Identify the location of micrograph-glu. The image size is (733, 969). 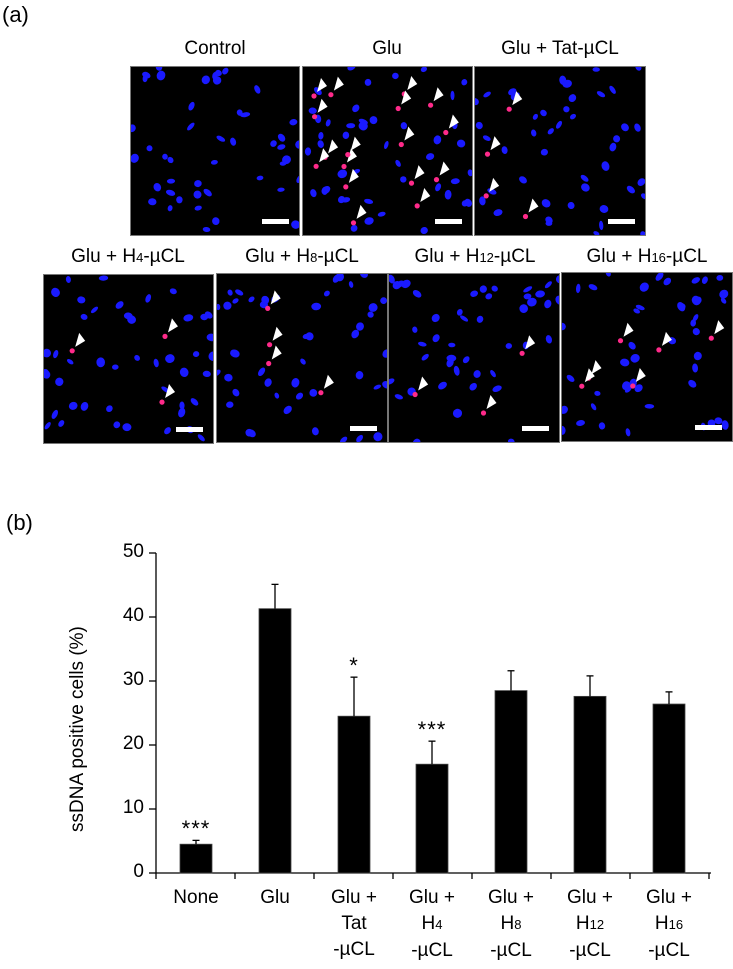
(387, 151).